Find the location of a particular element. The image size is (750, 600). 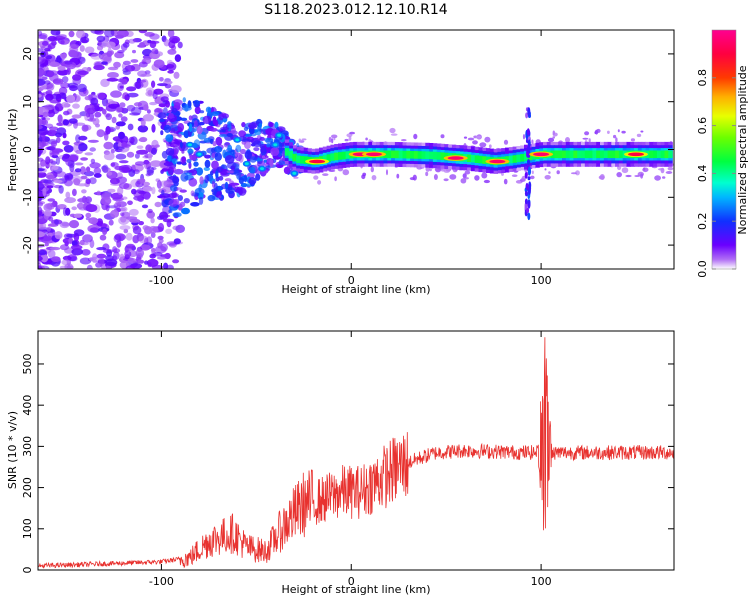

snr-xlabel: Height of straight line (km) is located at coordinates (355, 589).